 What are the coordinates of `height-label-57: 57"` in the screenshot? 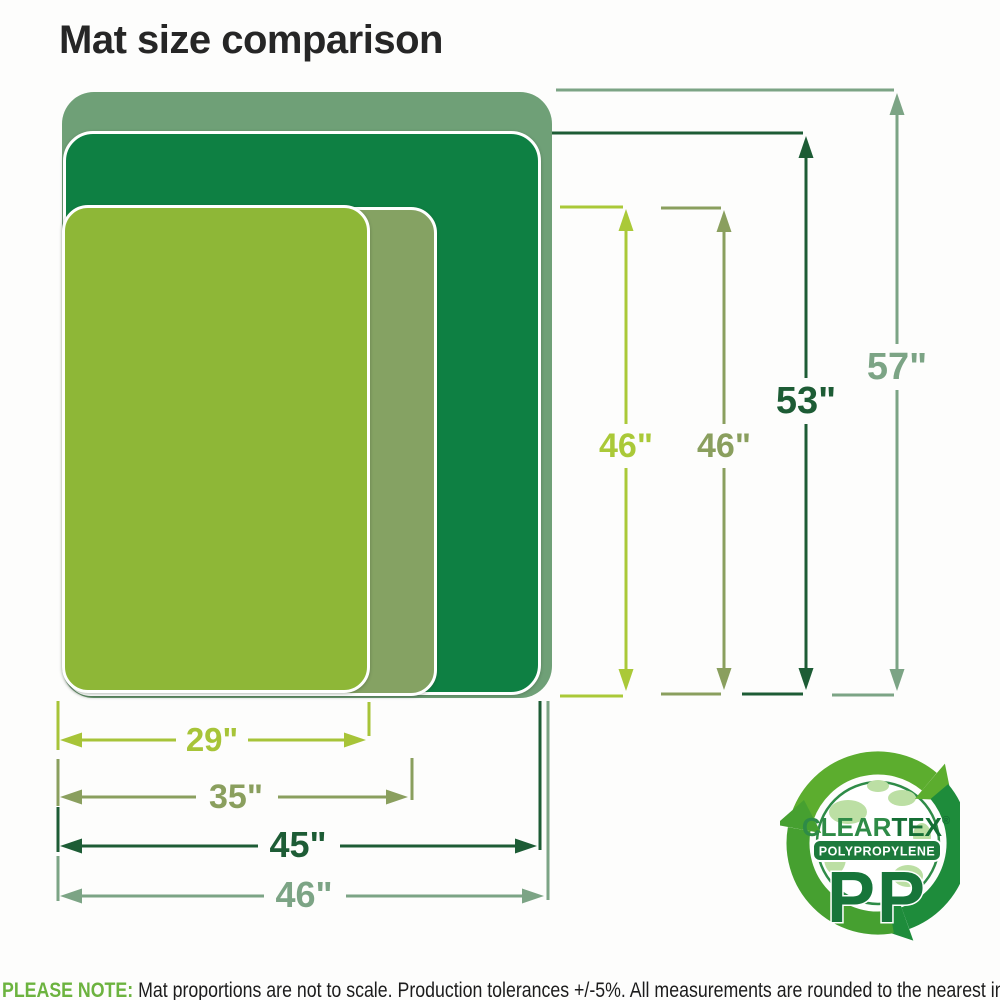 It's located at (897, 367).